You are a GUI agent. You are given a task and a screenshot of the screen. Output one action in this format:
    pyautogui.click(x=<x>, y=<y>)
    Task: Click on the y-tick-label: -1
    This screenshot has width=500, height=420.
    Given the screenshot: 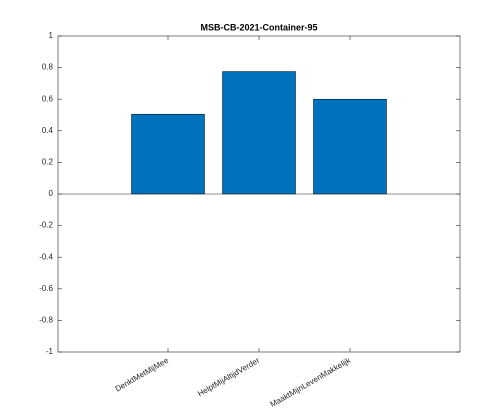 What is the action you would take?
    pyautogui.click(x=50, y=351)
    